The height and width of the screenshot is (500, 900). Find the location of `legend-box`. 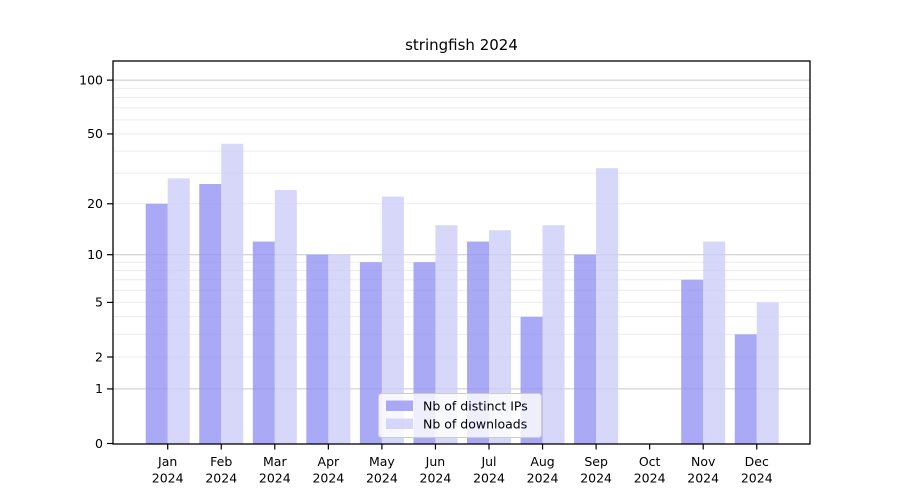

legend-box is located at coordinates (460, 415).